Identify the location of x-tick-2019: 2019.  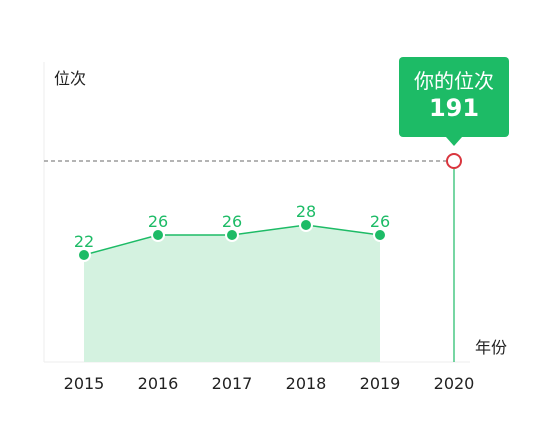
(380, 383).